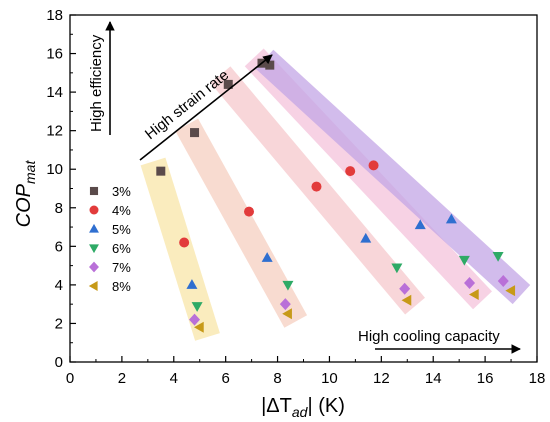 The width and height of the screenshot is (550, 422). I want to click on x-axis-title-subscript: ad, so click(300, 412).